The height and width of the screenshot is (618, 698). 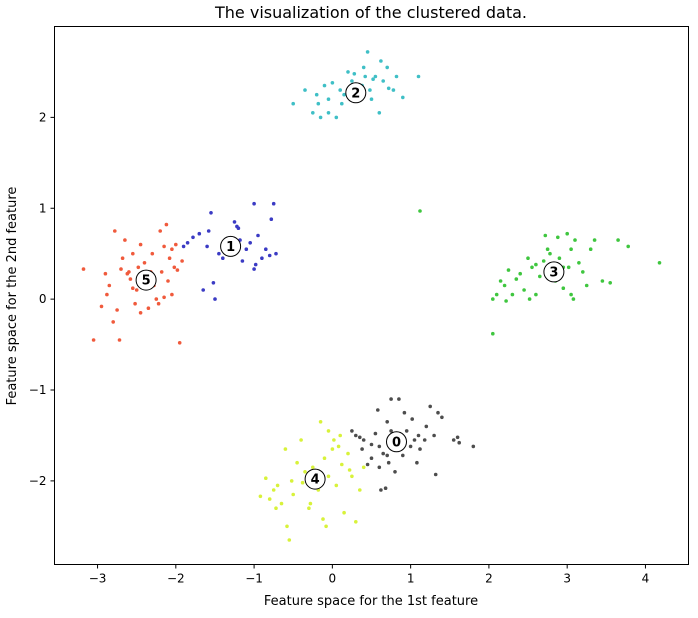 What do you see at coordinates (38, 390) in the screenshot?
I see `y-tick-label: −1` at bounding box center [38, 390].